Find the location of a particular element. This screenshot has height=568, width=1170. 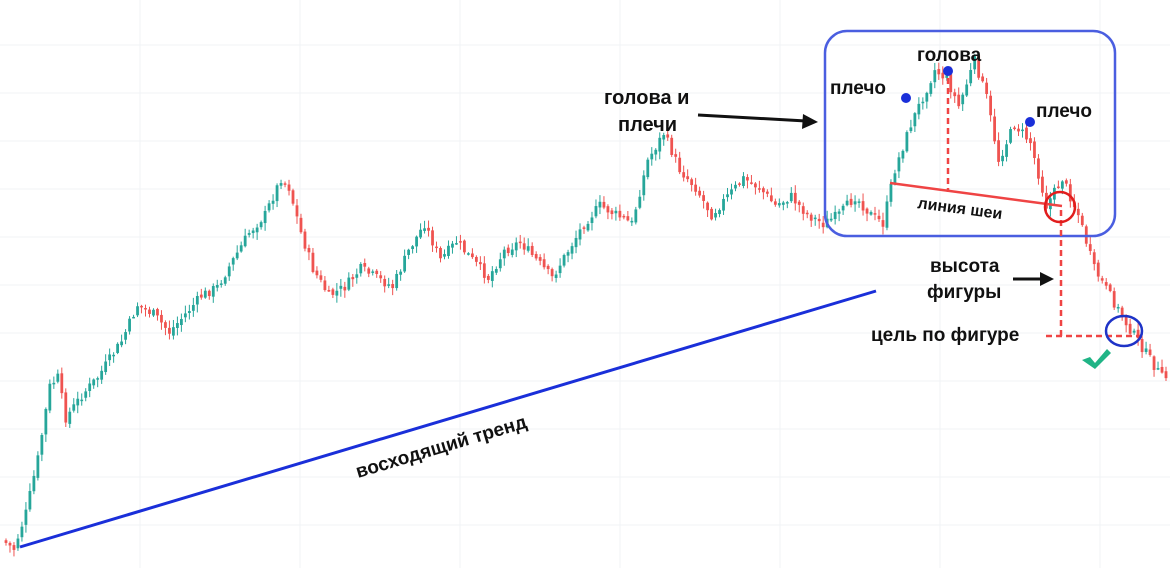

trend-label: восходящий тренд is located at coordinates (441, 447).